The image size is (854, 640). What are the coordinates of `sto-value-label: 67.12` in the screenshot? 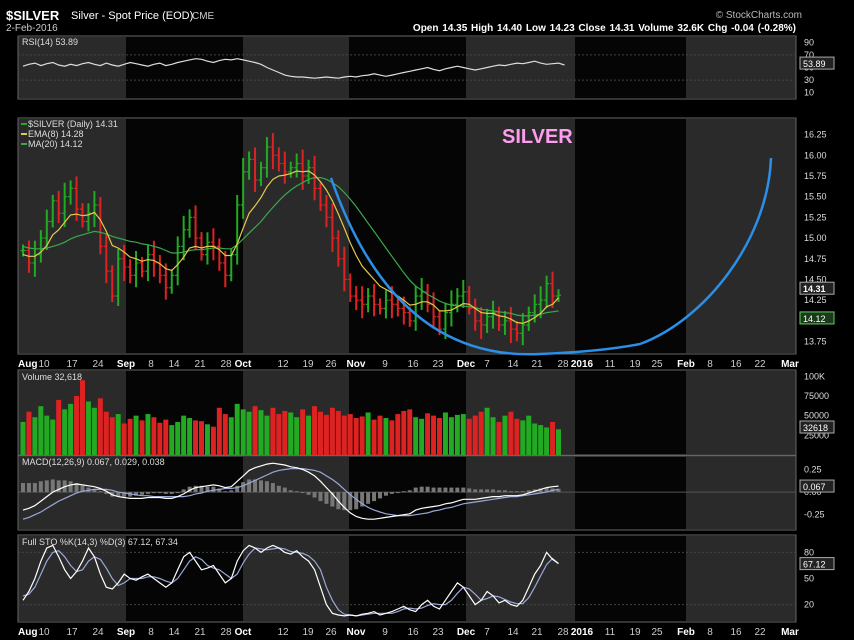 It's located at (814, 565).